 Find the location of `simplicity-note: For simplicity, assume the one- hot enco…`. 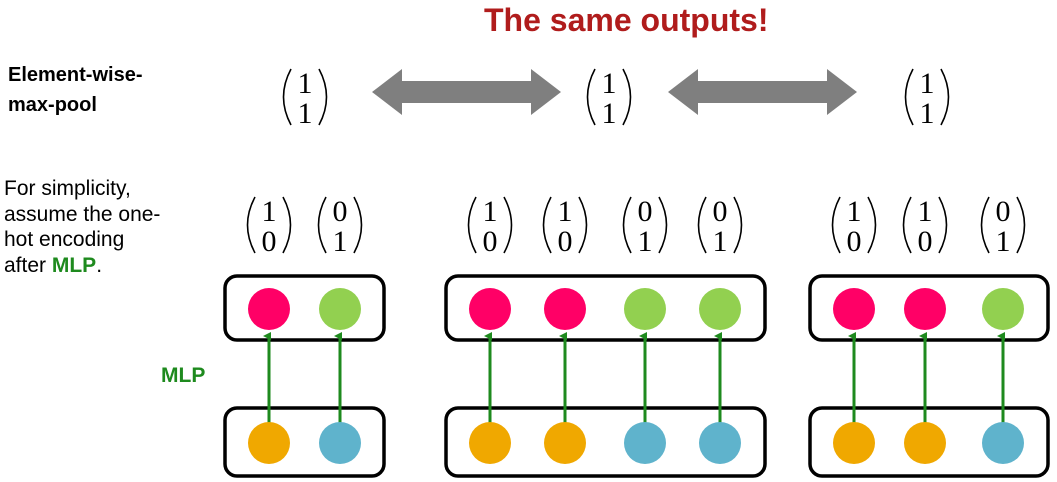

simplicity-note: For simplicity, assume the one- hot enco… is located at coordinates (114, 227).